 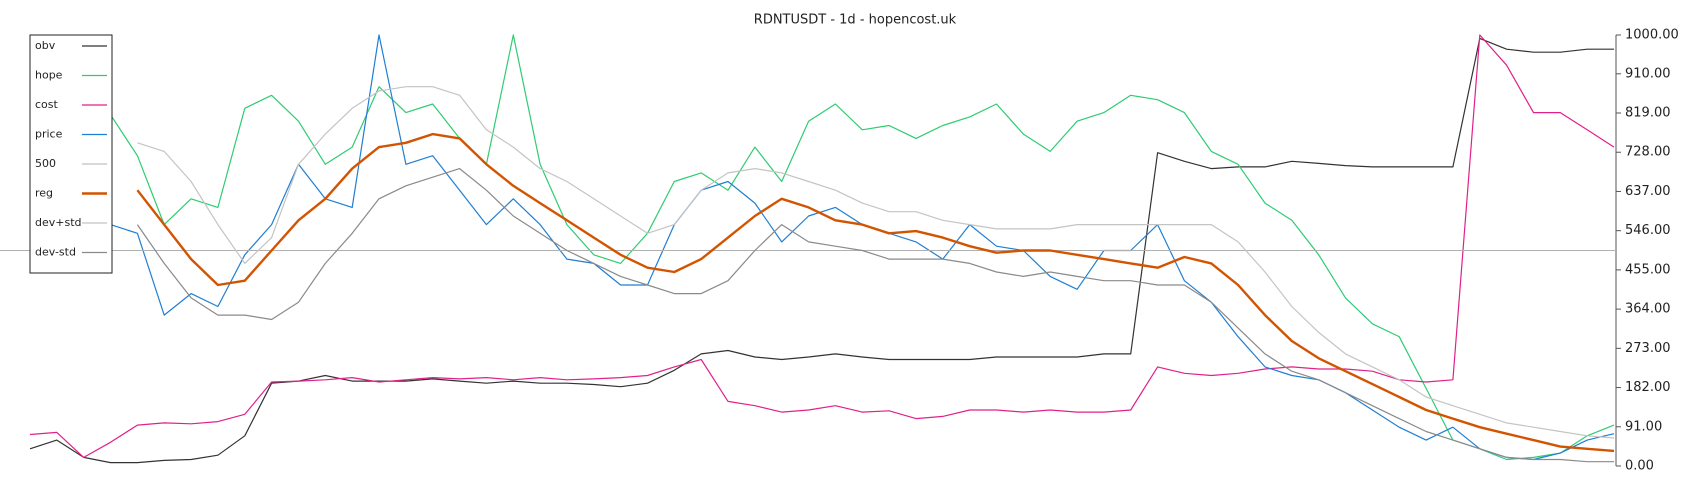 I want to click on y-tick-label: 455.00, so click(x=1648, y=269).